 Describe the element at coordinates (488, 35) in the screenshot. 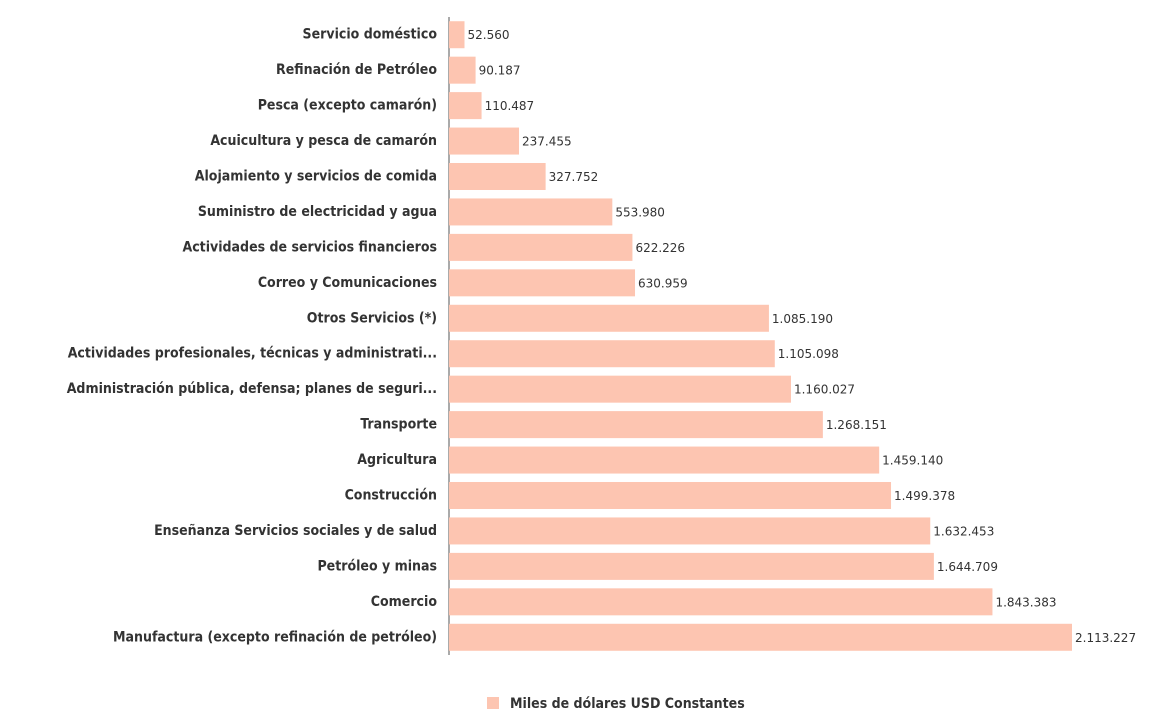

I see `data-label: 52.560` at that location.